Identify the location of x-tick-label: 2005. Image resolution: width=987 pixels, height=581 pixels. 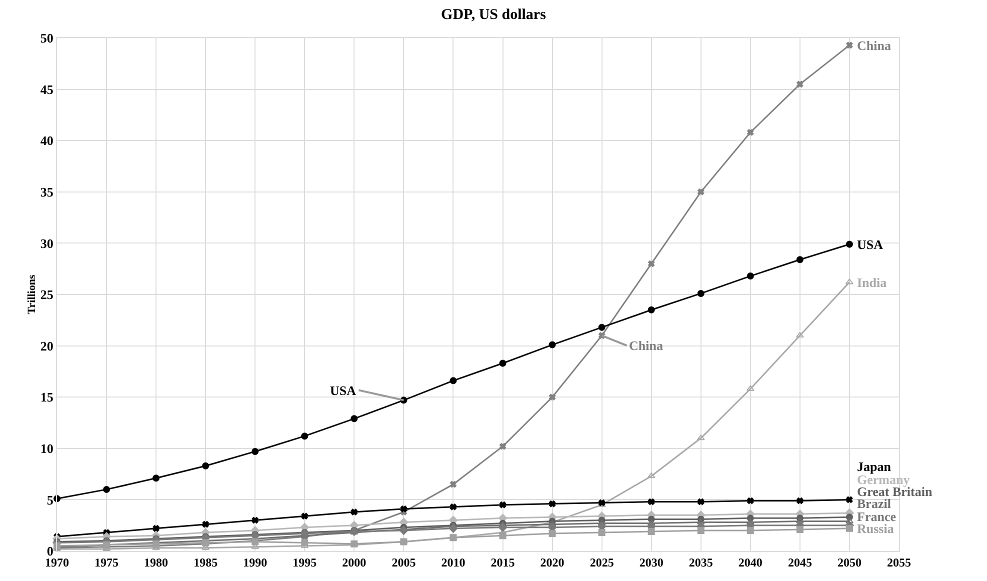
(404, 562).